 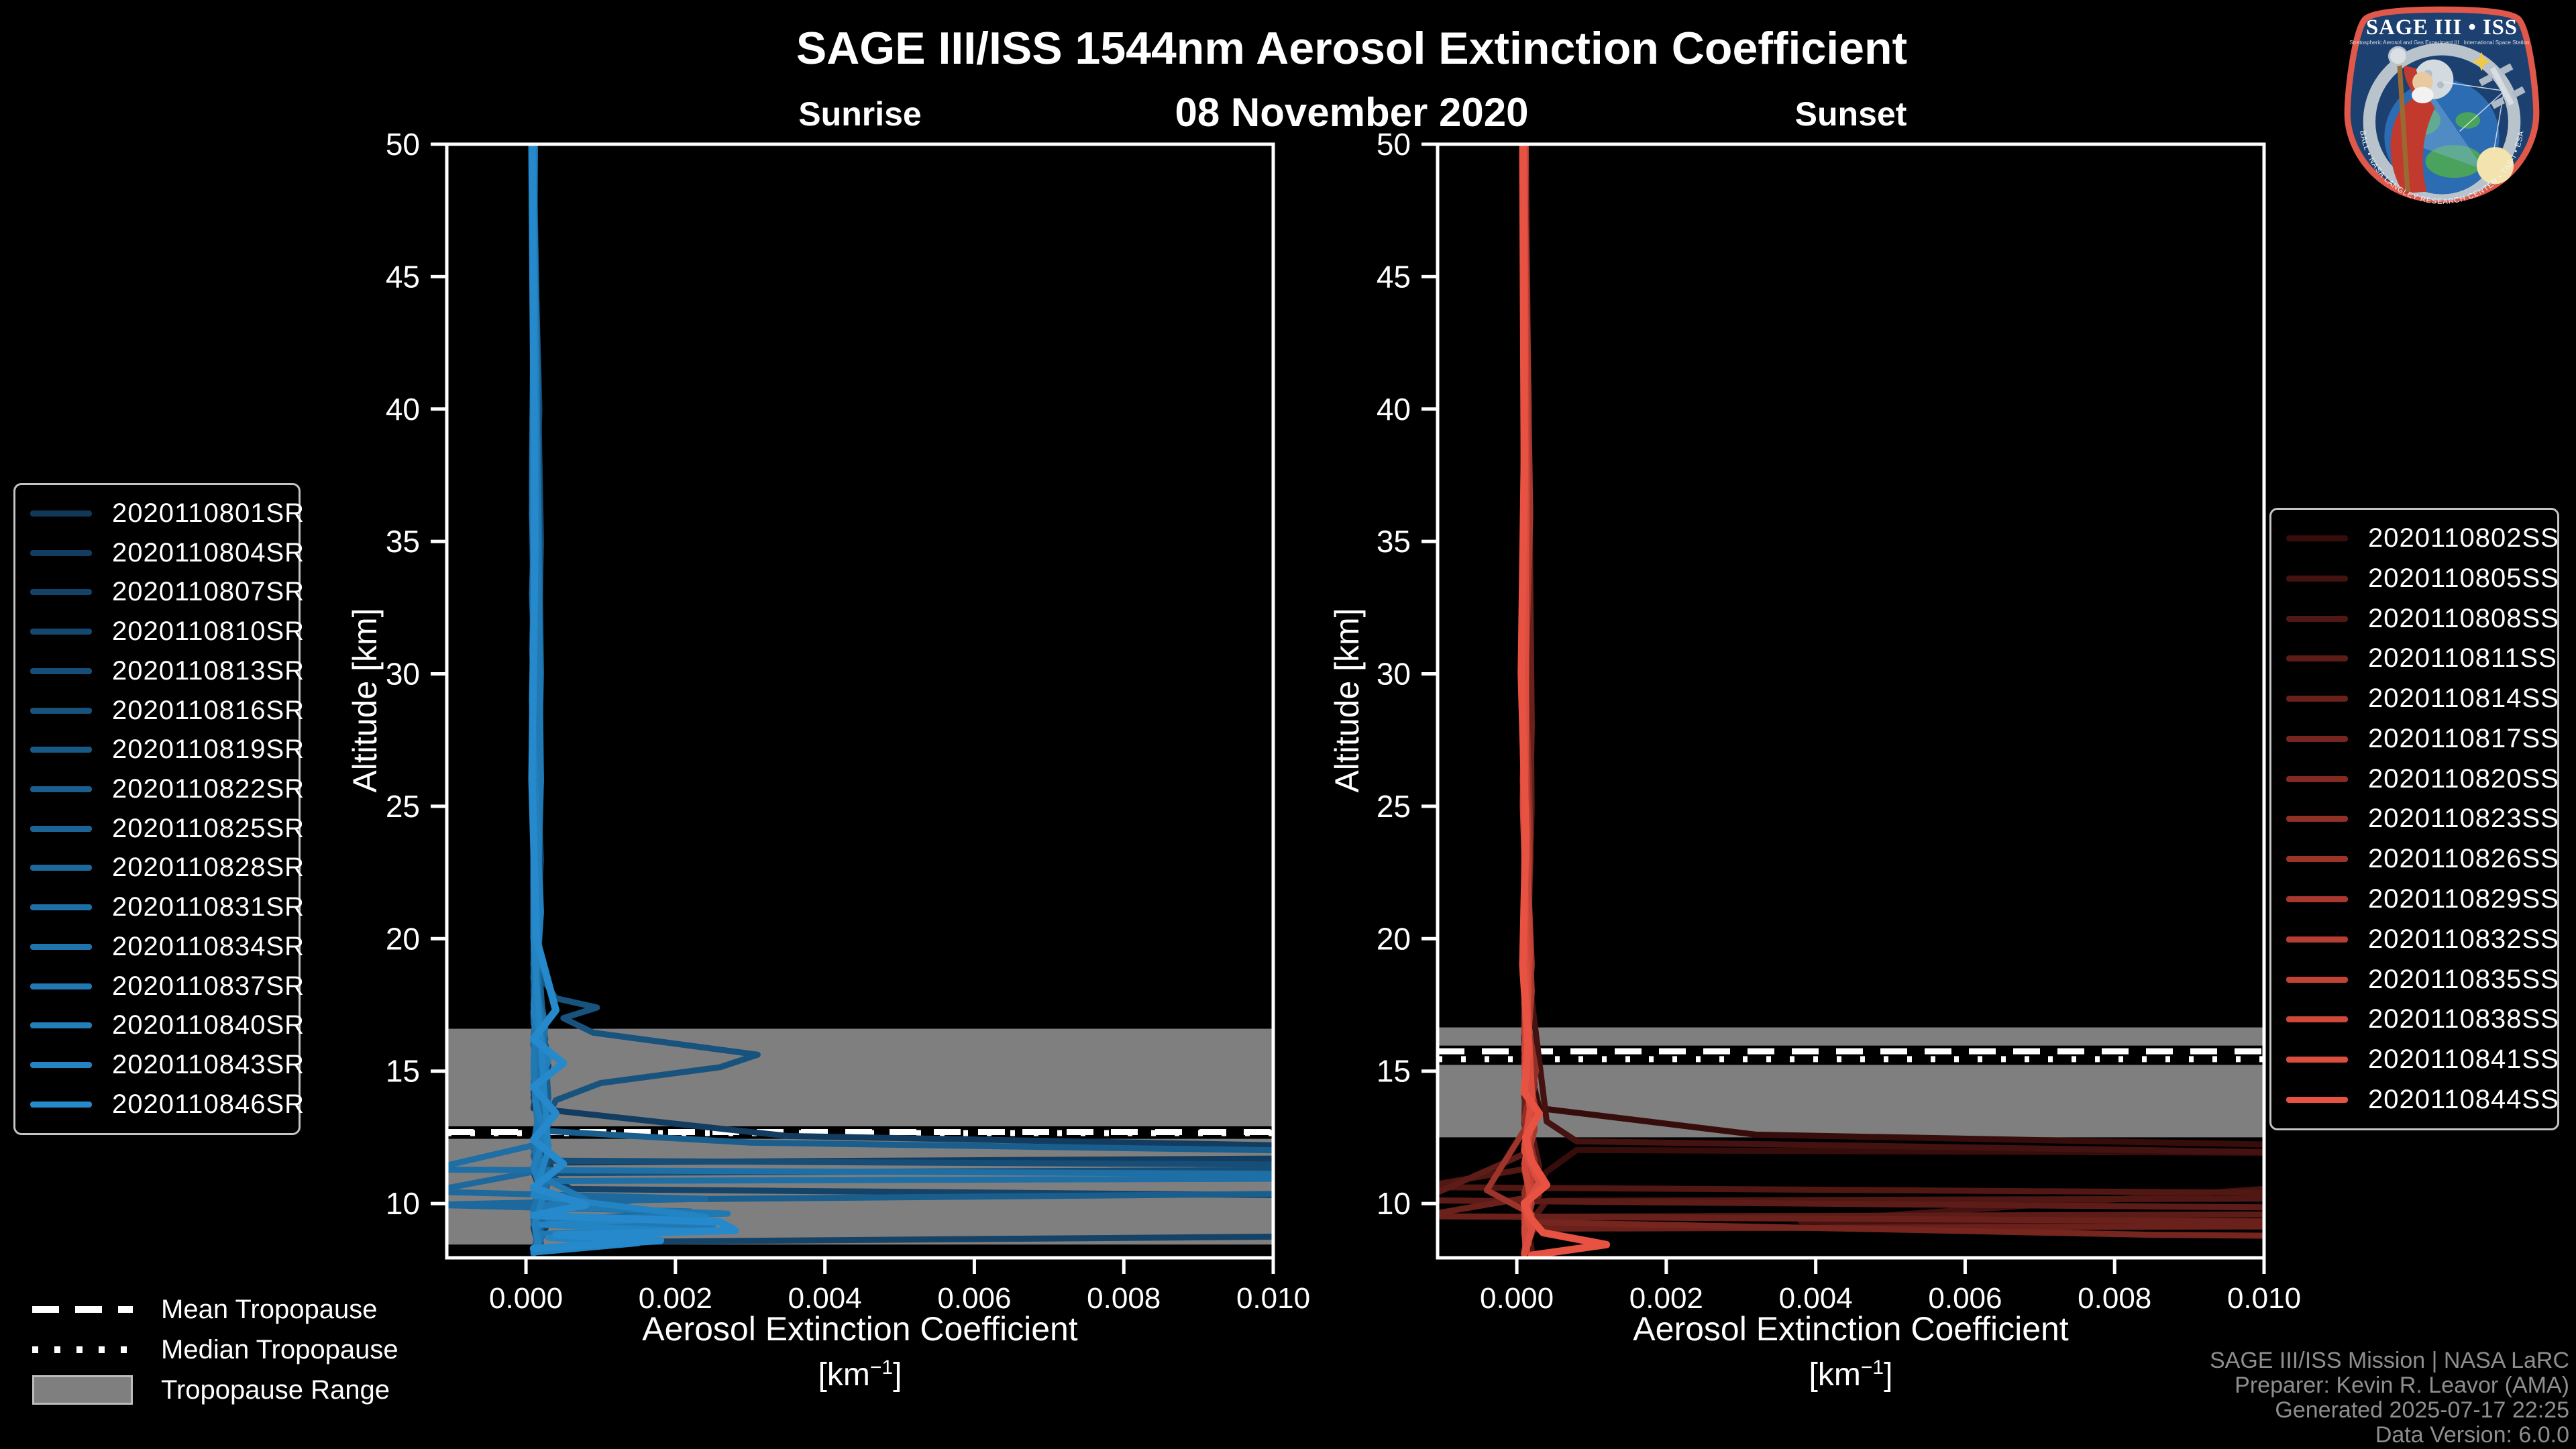 What do you see at coordinates (2463, 979) in the screenshot?
I see `legend-label: 2020110835SS` at bounding box center [2463, 979].